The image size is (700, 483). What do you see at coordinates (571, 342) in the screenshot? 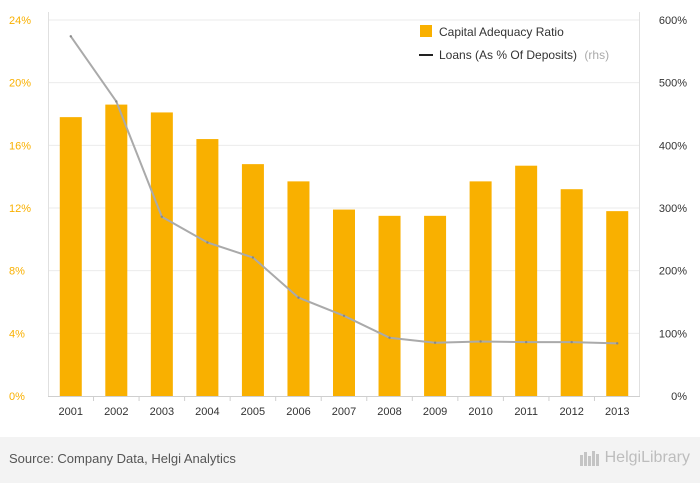
I see `line-point-2012` at bounding box center [571, 342].